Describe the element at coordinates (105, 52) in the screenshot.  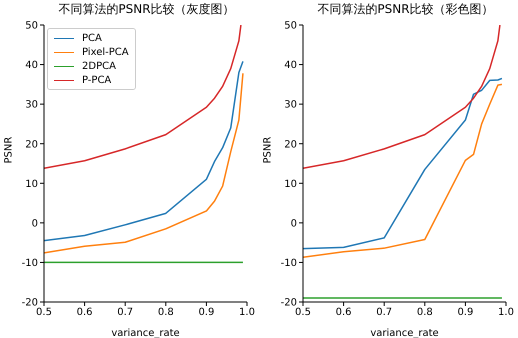
I see `legend-label: Pixel-PCA` at that location.